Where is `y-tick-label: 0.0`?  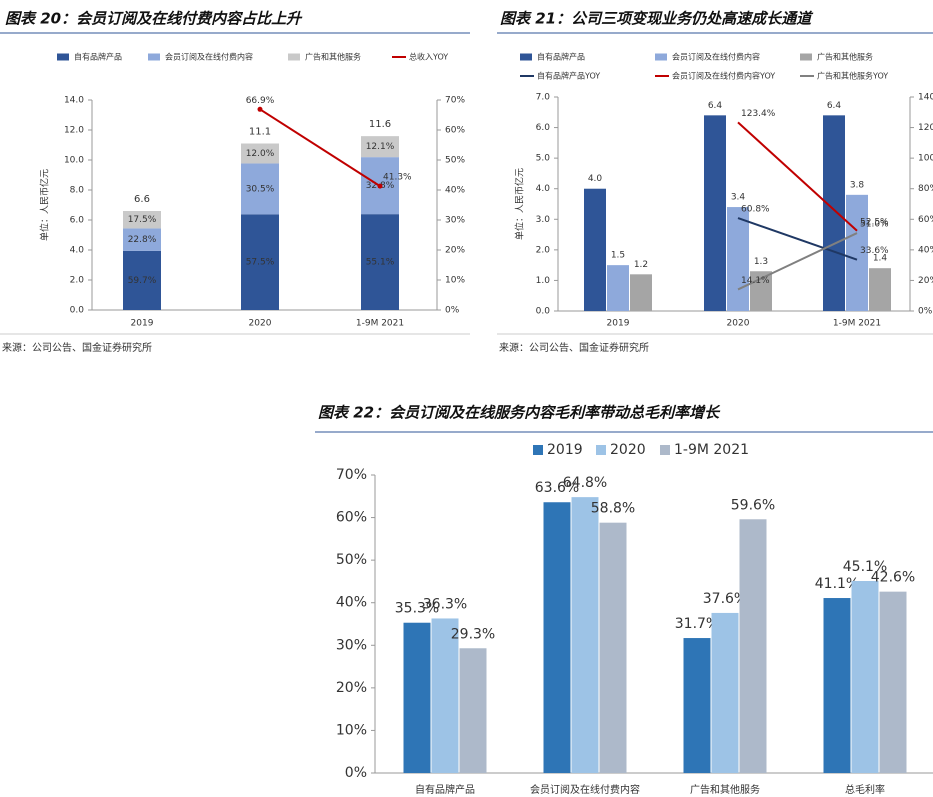
y-tick-label: 0.0 is located at coordinates (77, 311).